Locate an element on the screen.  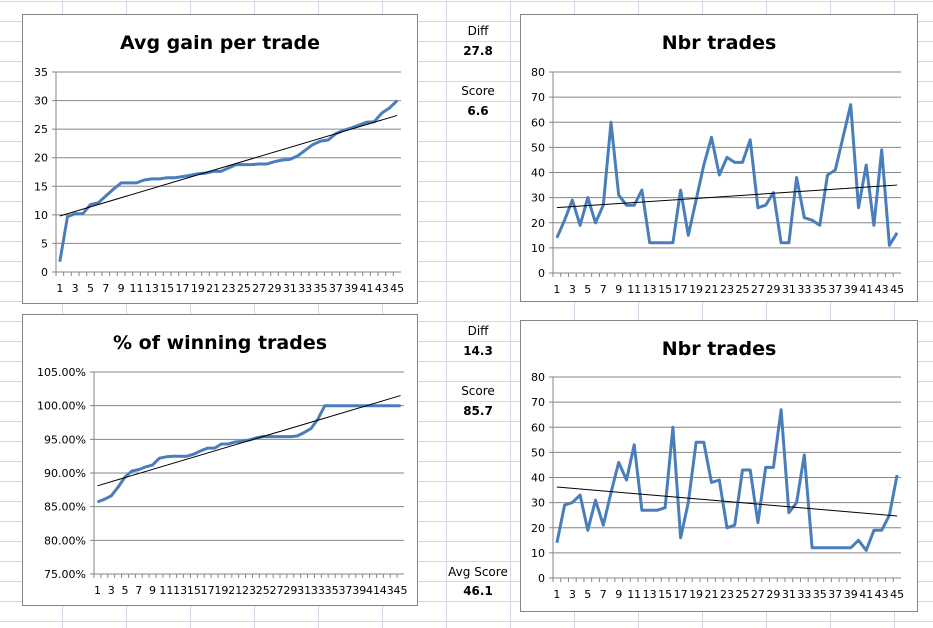
diff-value-bottom: 14.3 is located at coordinates (478, 351).